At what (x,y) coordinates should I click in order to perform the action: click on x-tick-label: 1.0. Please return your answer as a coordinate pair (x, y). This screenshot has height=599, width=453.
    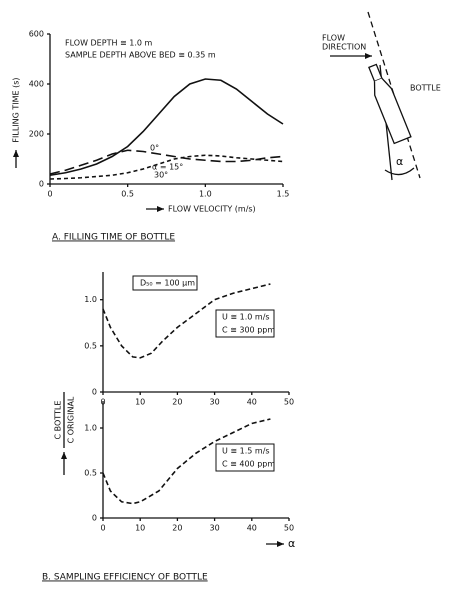
    Looking at the image, I should click on (205, 194).